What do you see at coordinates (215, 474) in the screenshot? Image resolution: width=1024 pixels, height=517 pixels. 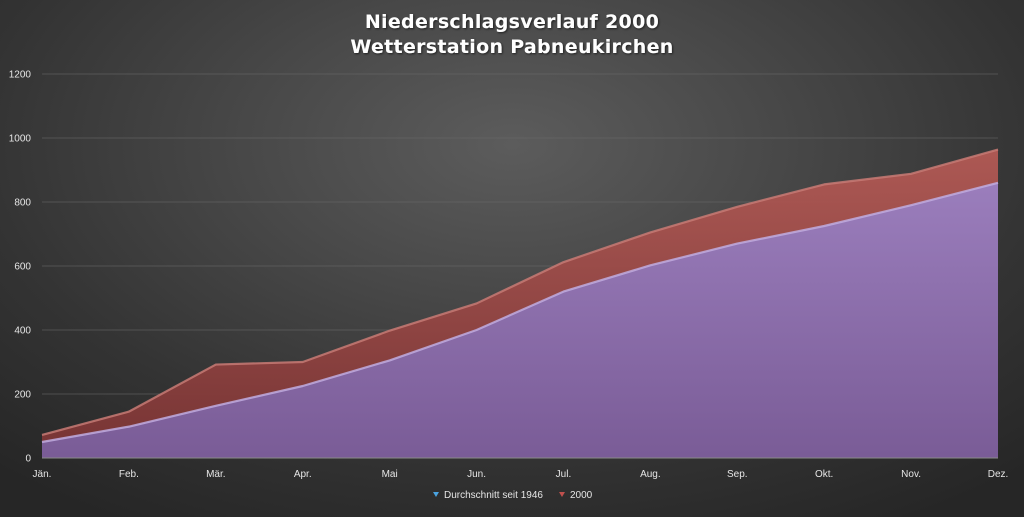 I see `x-tick-label: Mär.` at bounding box center [215, 474].